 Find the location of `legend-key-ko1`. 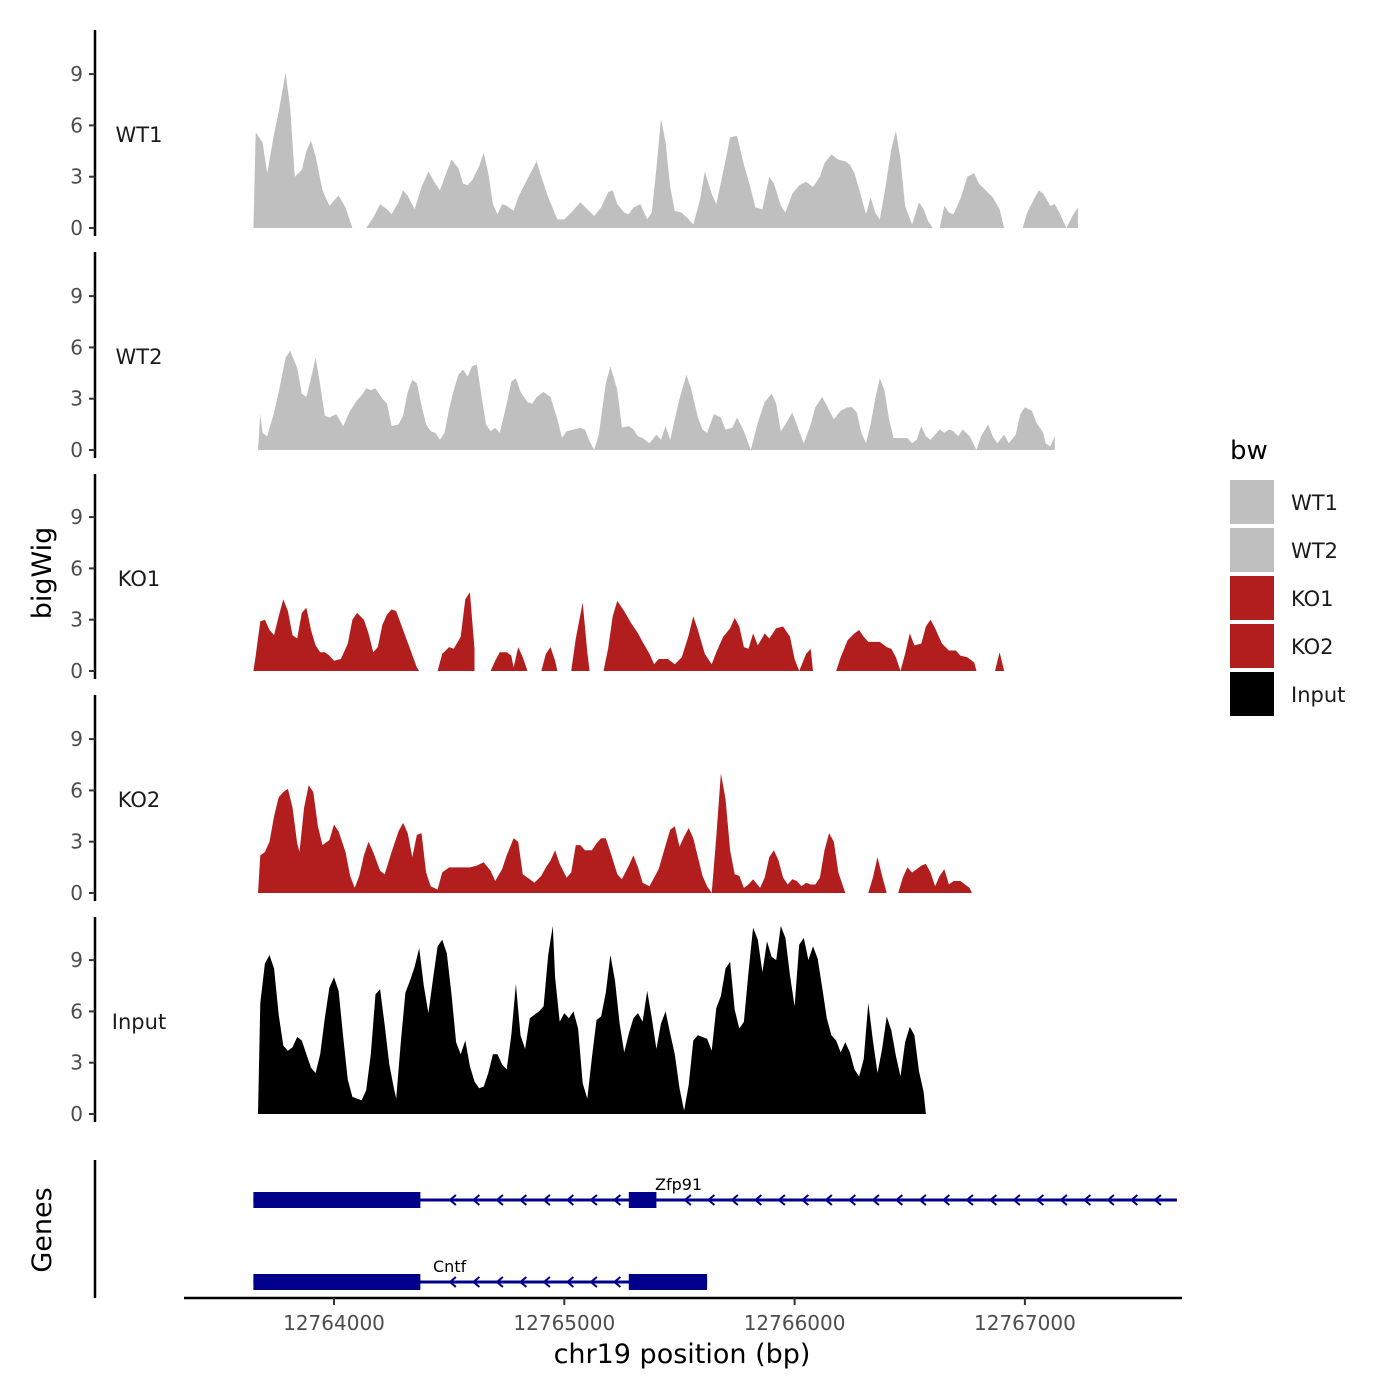

legend-key-ko1 is located at coordinates (1252, 598).